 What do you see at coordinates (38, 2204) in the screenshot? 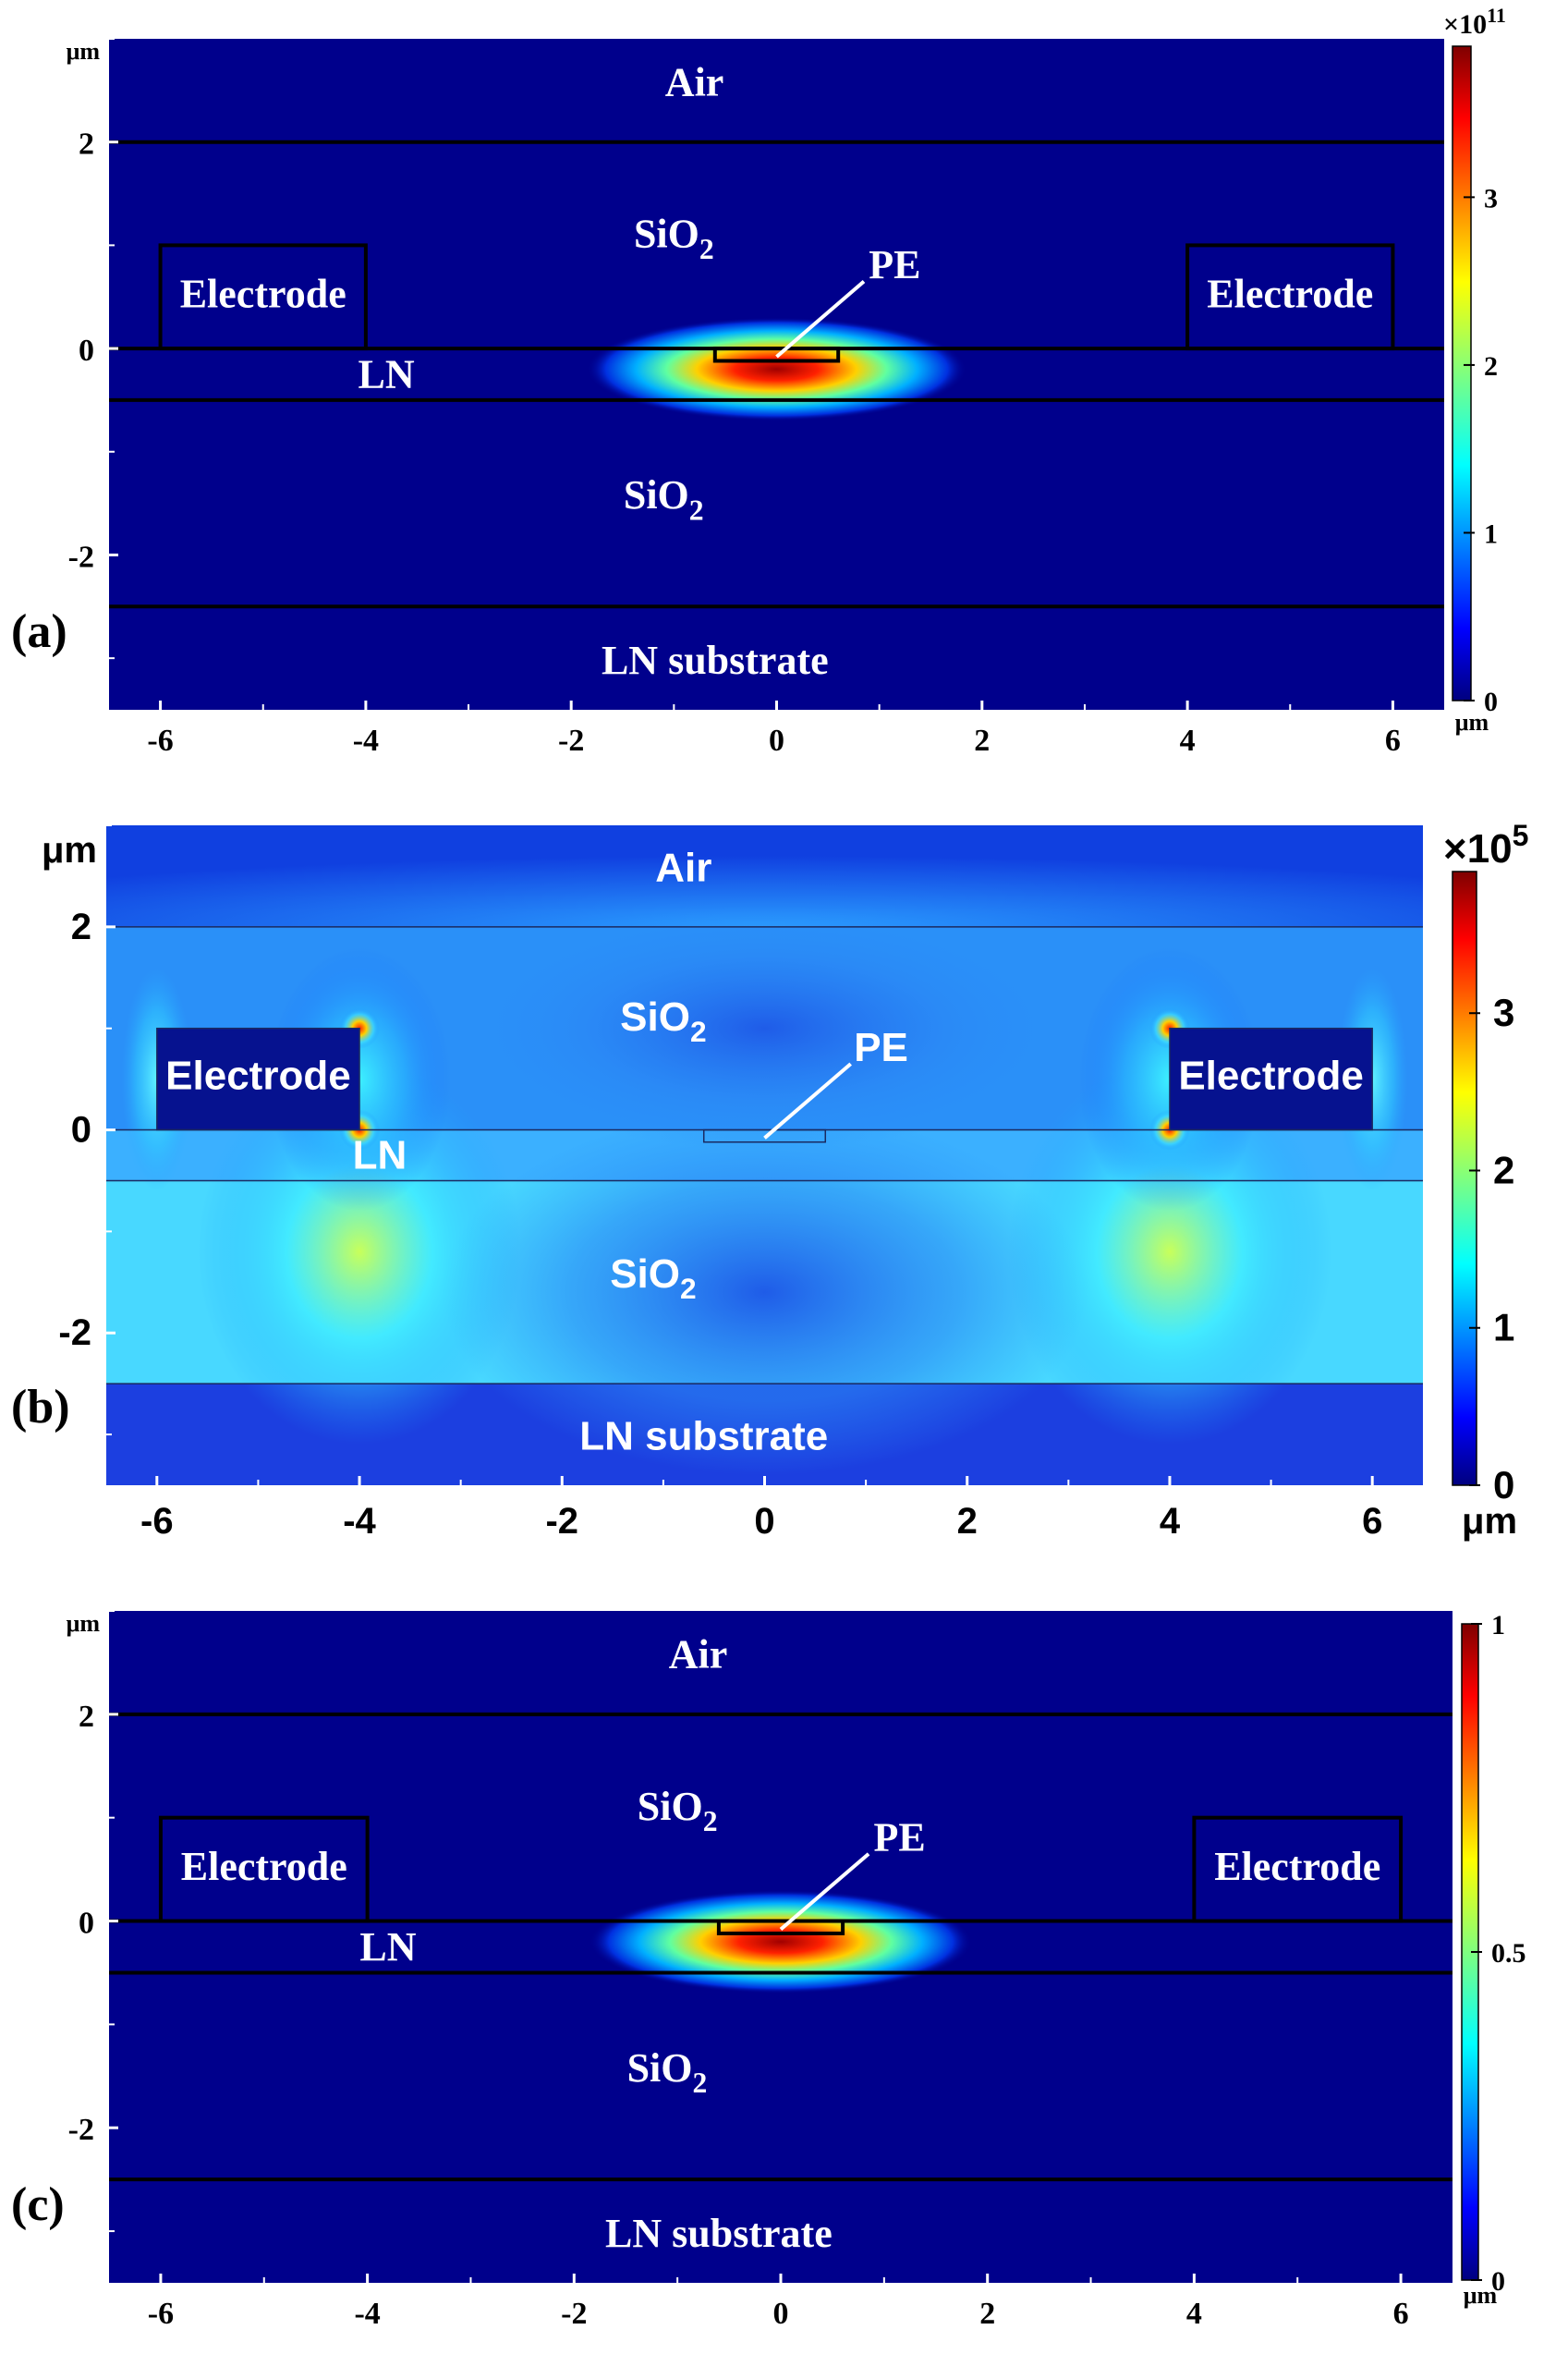
I see `panel-label: (c)` at bounding box center [38, 2204].